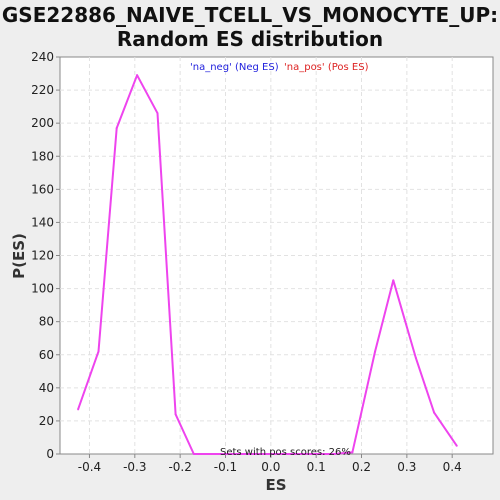 Image resolution: width=500 pixels, height=500 pixels. Describe the element at coordinates (42, 256) in the screenshot. I see `y-tick-label: 120` at that location.